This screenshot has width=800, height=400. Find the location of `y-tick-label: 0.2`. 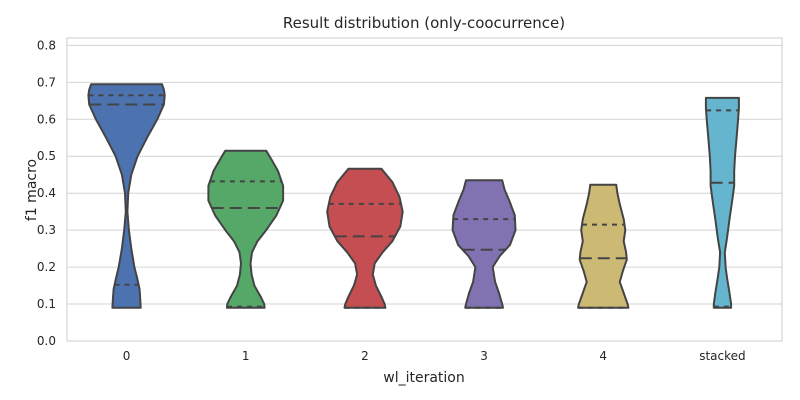

y-tick-label: 0.2 is located at coordinates (46, 267).